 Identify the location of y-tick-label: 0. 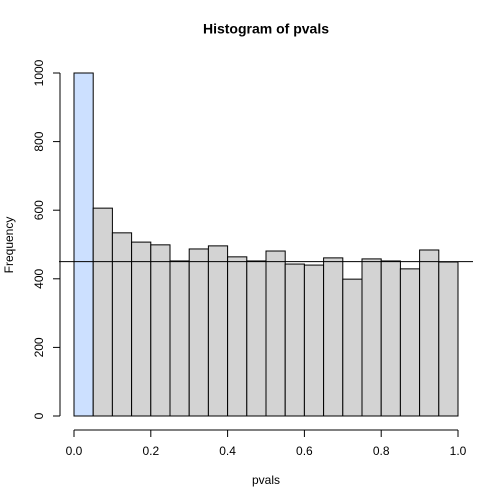
(39, 415).